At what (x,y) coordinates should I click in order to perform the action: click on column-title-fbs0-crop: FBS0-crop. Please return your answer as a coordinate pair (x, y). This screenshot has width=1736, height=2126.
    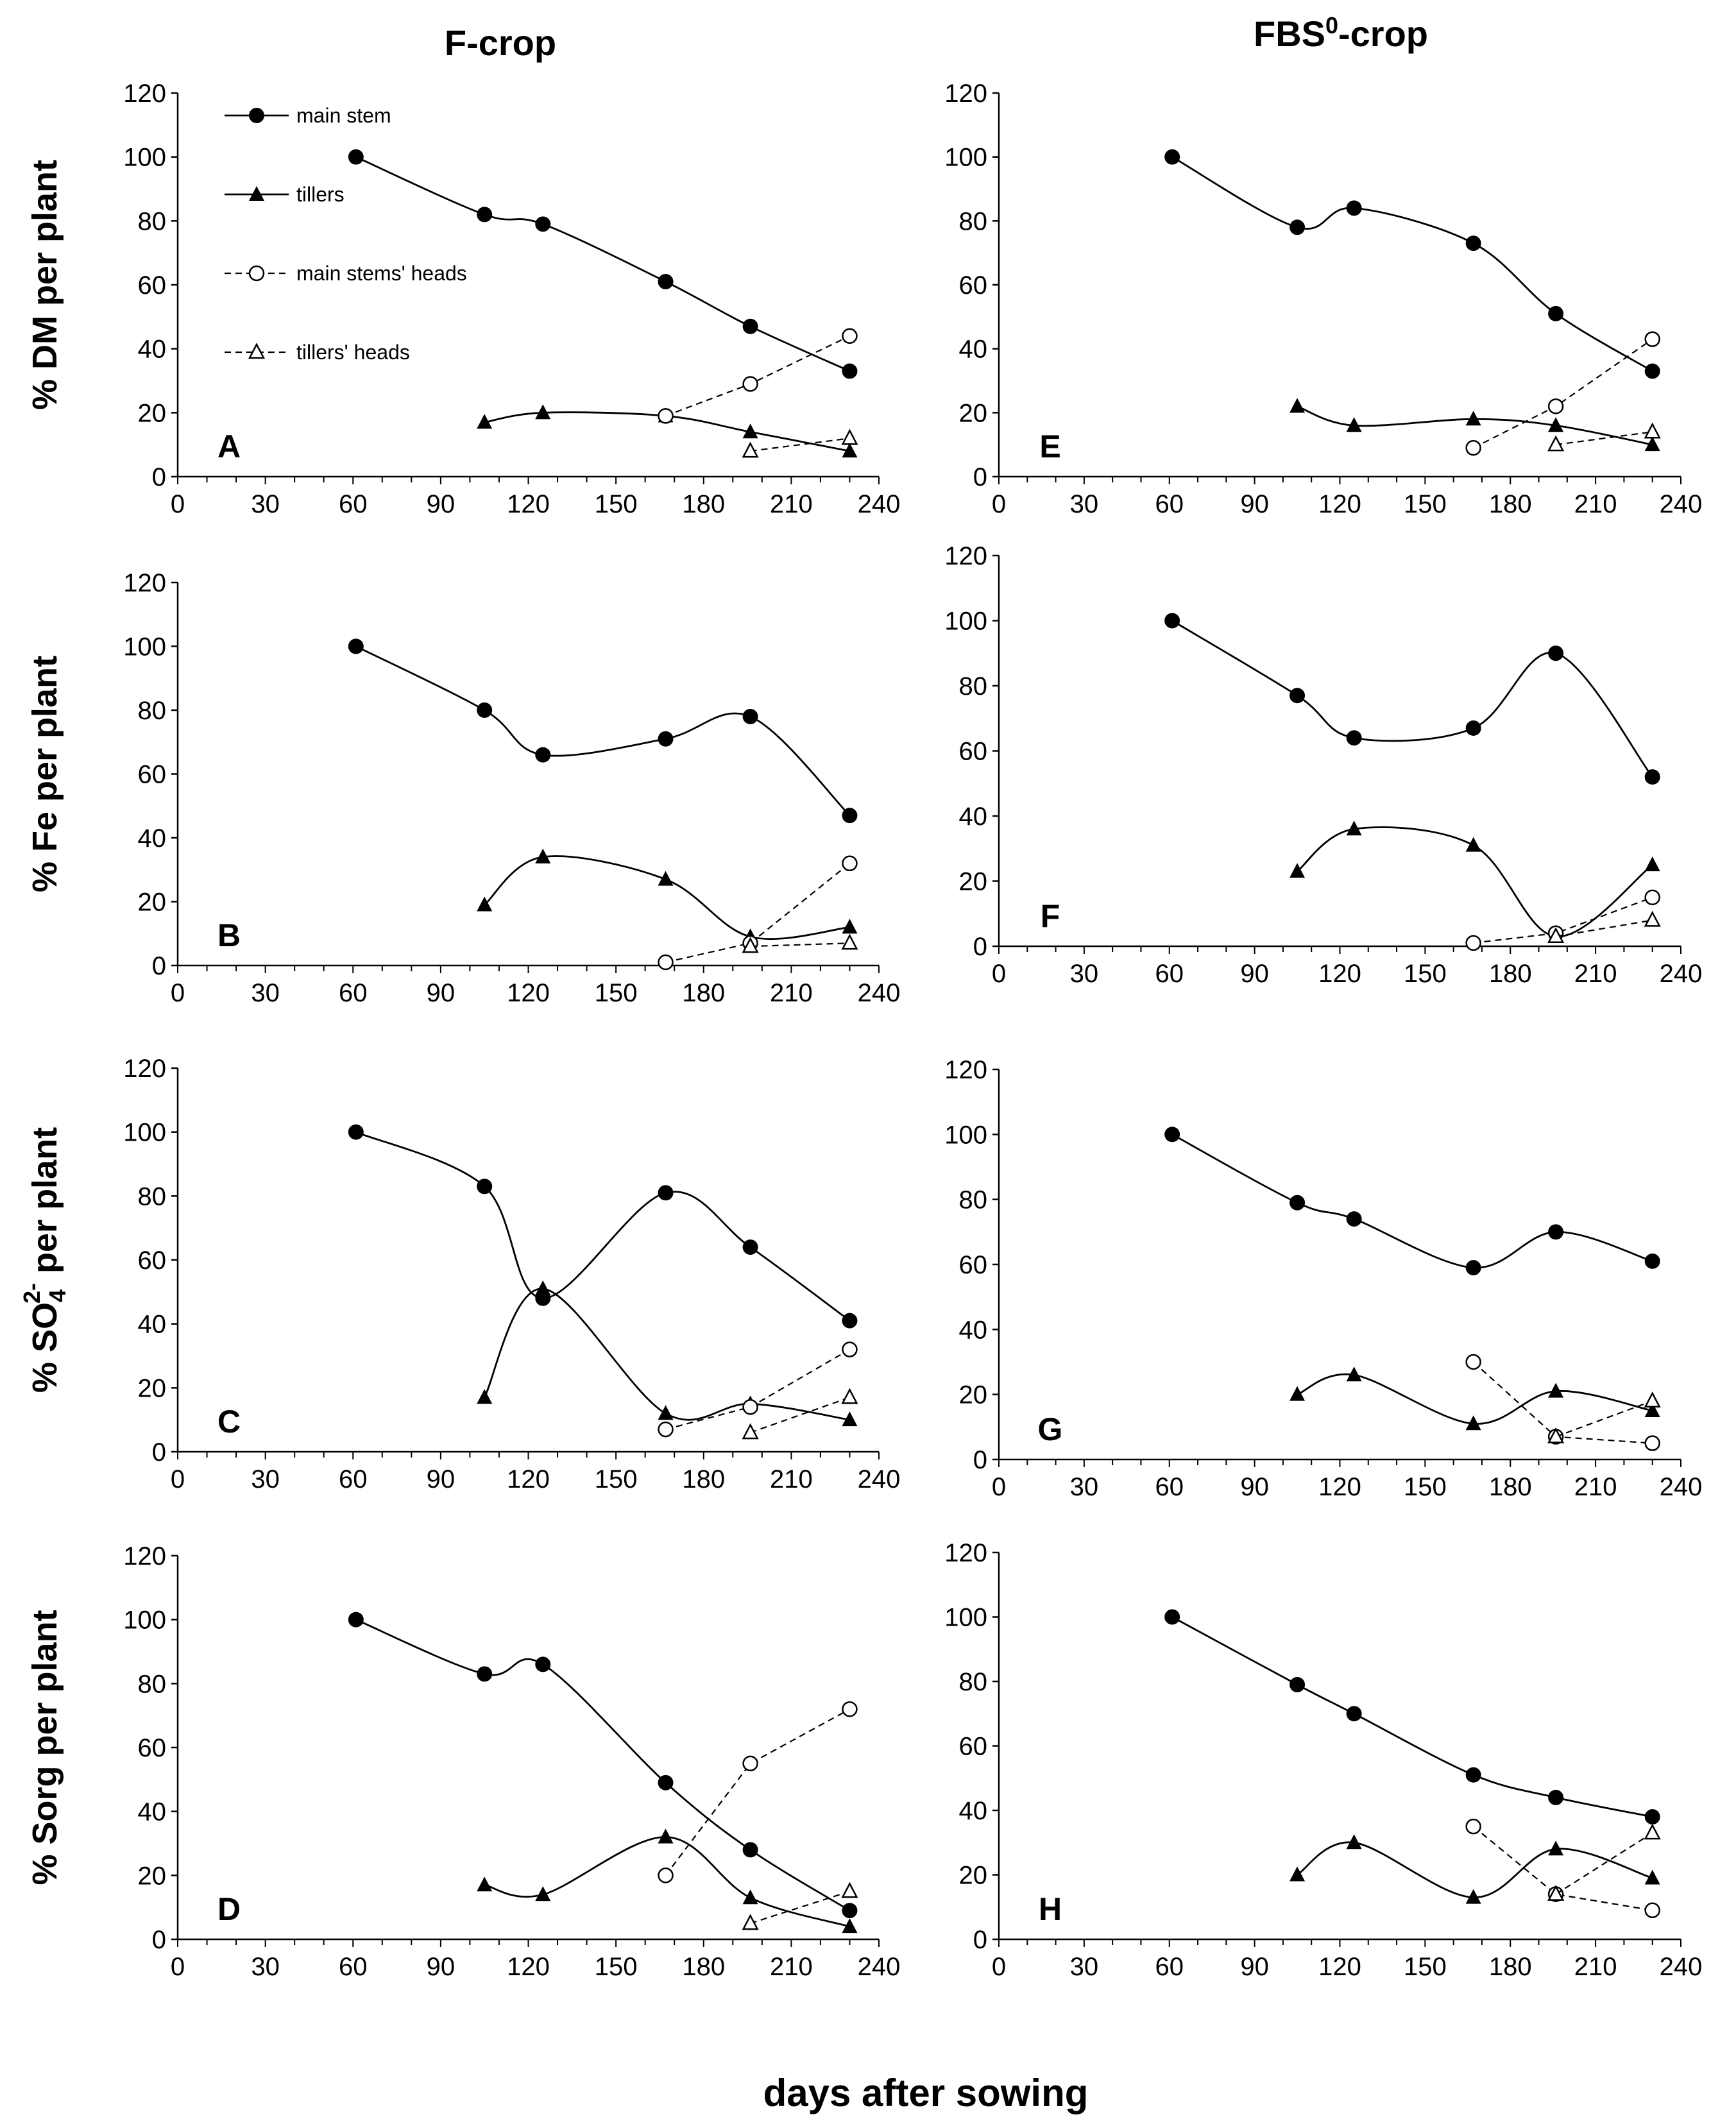
    Looking at the image, I should click on (1341, 33).